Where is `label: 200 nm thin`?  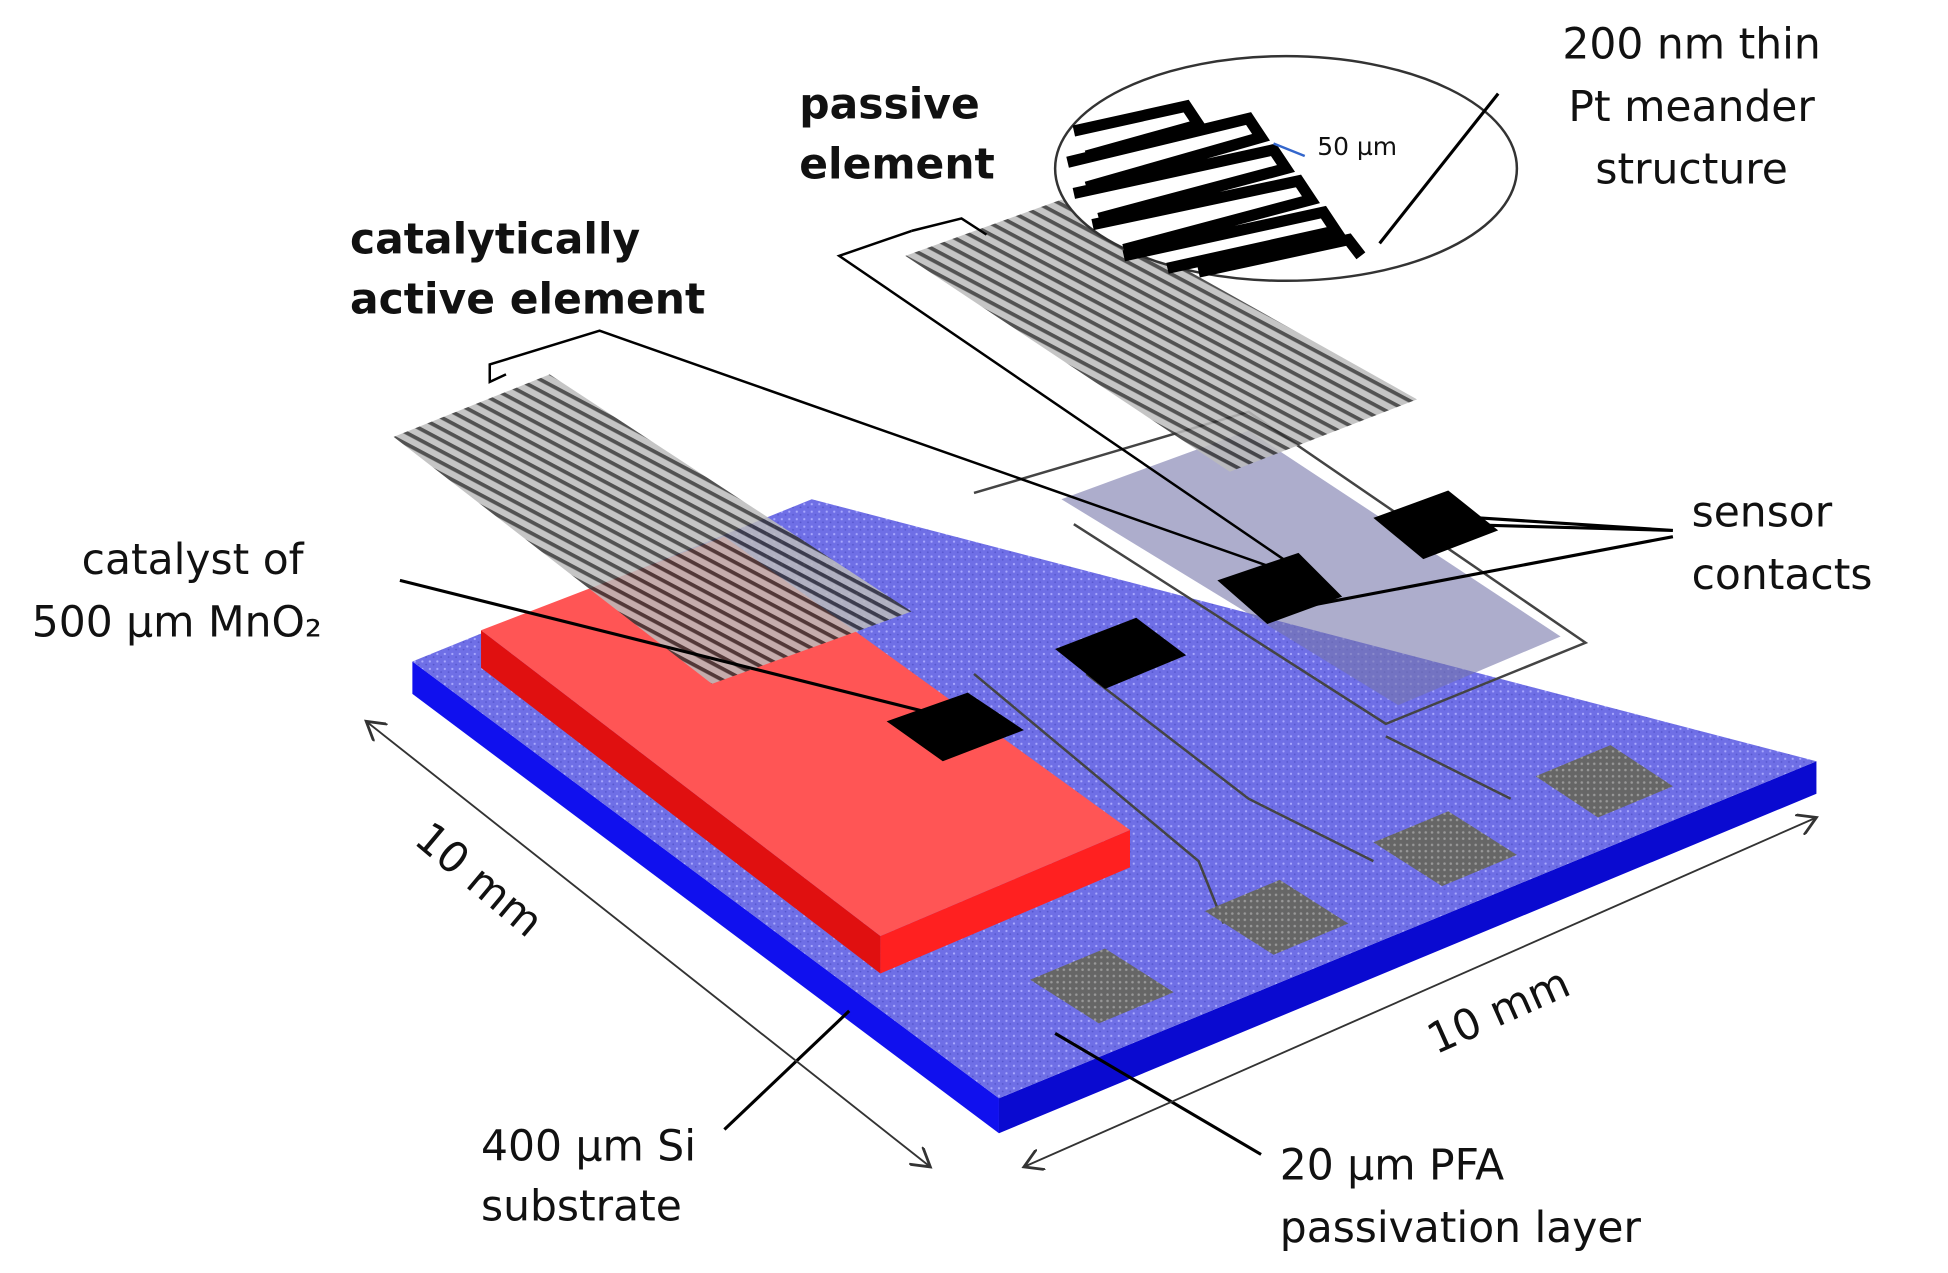 label: 200 nm thin is located at coordinates (1691, 45).